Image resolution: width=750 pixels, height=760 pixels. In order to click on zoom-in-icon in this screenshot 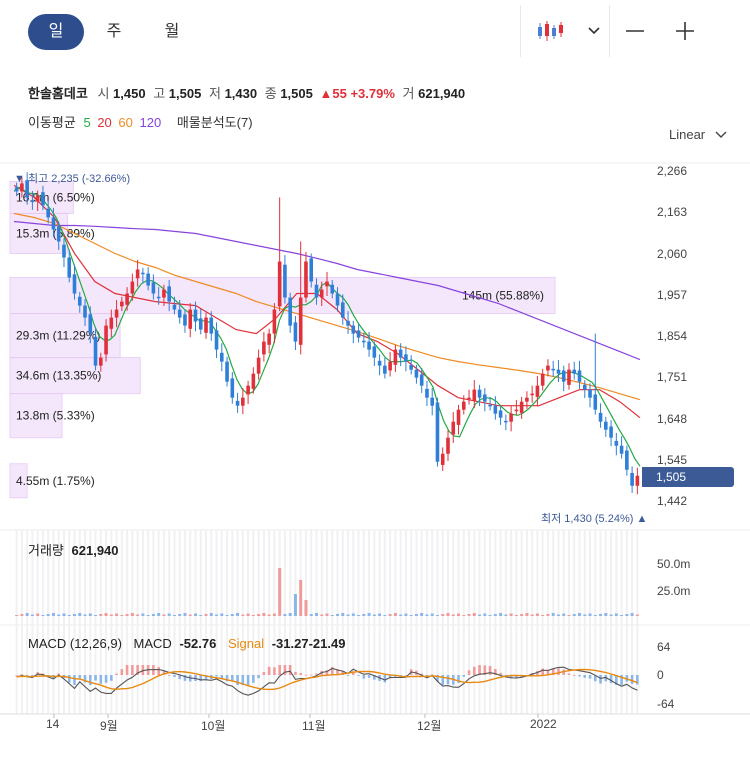, I will do `click(685, 31)`.